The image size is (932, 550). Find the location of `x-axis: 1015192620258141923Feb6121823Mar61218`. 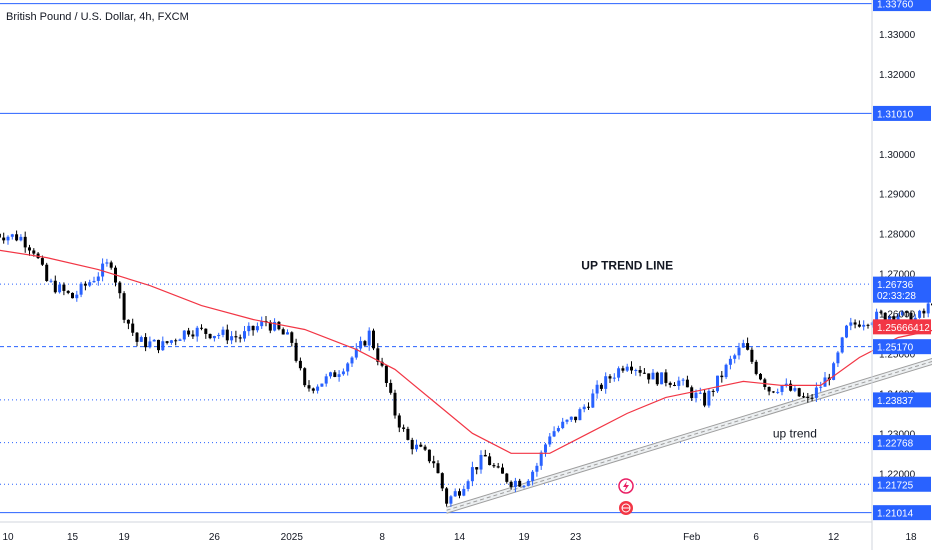

x-axis: 1015192620258141923Feb6121823Mar61218 is located at coordinates (467, 537).